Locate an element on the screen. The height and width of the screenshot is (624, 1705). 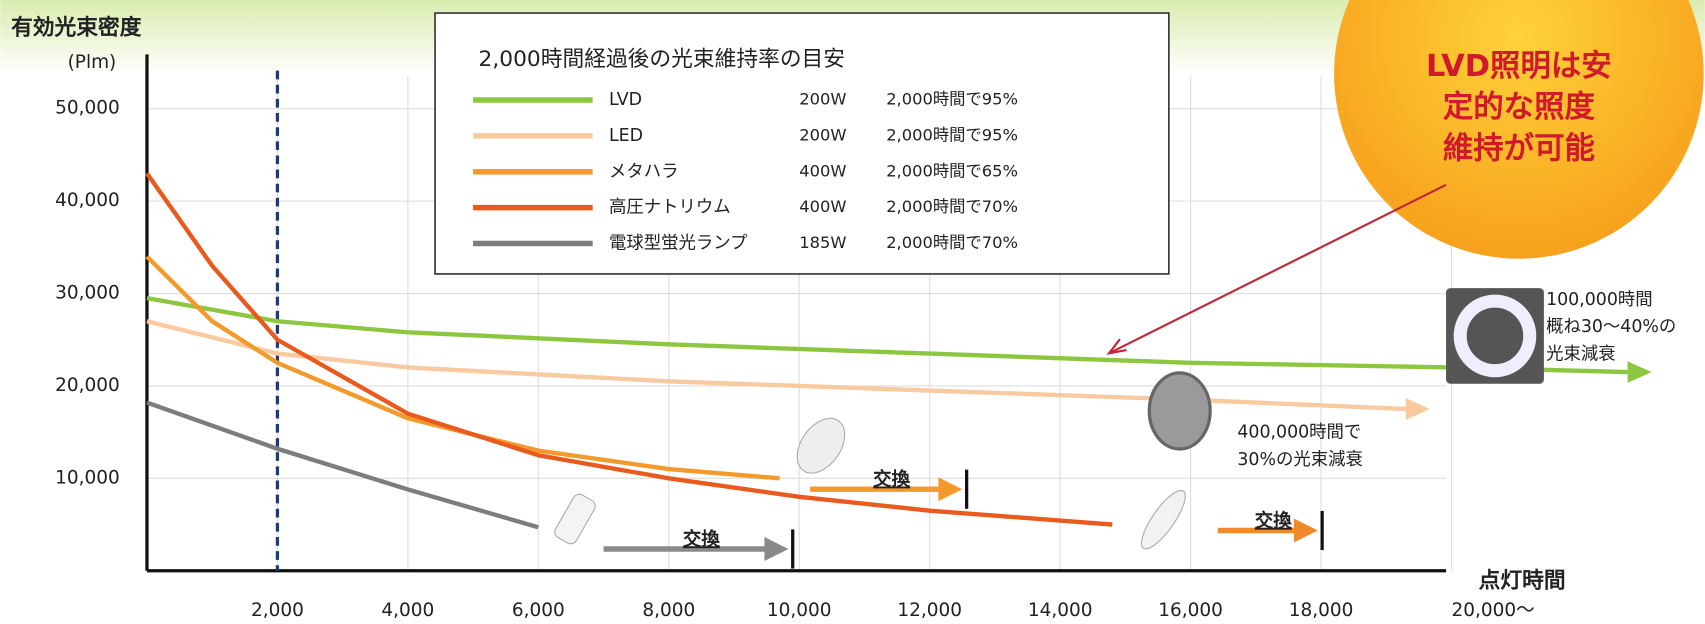
x-tick-label: 18,000 is located at coordinates (1321, 610).